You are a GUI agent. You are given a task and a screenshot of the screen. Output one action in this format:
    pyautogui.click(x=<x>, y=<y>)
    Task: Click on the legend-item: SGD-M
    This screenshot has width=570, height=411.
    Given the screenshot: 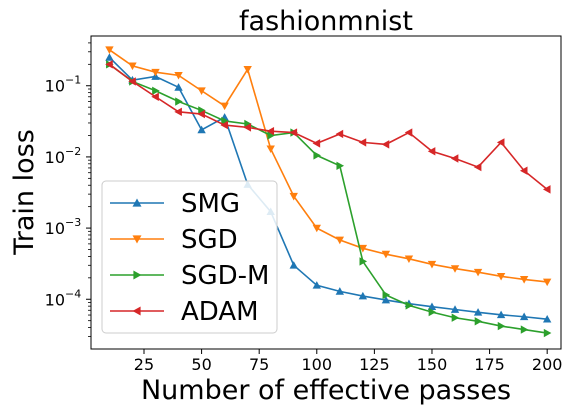 What is the action you would take?
    pyautogui.click(x=190, y=276)
    